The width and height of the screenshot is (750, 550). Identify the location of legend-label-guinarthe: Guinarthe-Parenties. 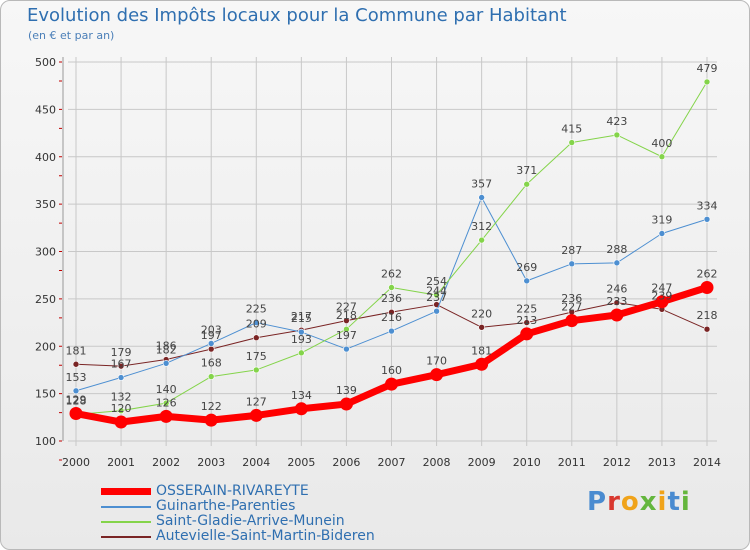
(226, 506).